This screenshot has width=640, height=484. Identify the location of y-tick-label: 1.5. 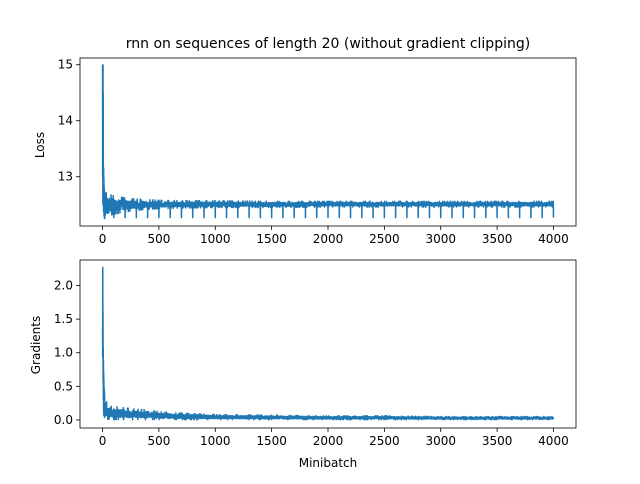
(63, 319).